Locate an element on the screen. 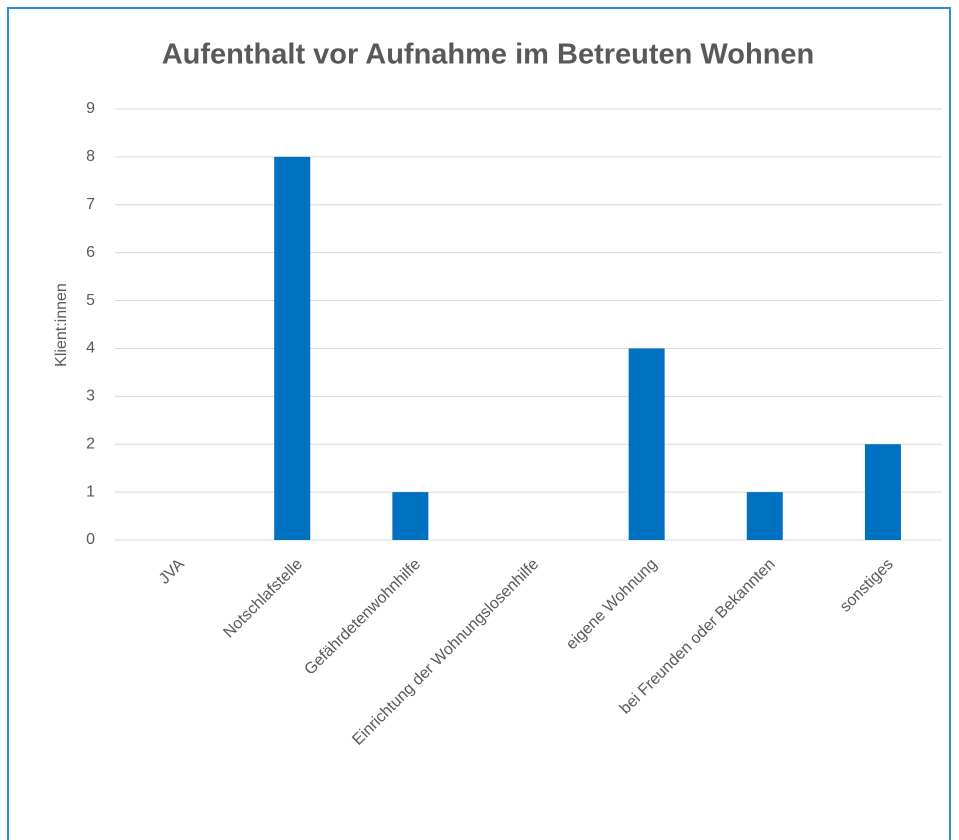 The image size is (959, 840). y-axis-label: Klient:innen is located at coordinates (61, 325).